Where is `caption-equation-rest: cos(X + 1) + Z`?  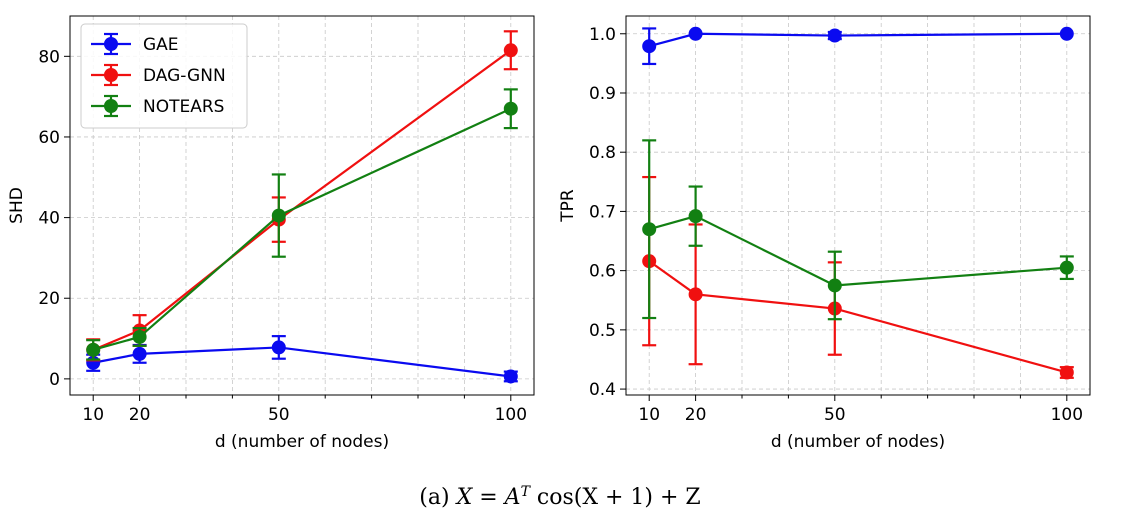 caption-equation-rest: cos(X + 1) + Z is located at coordinates (619, 497).